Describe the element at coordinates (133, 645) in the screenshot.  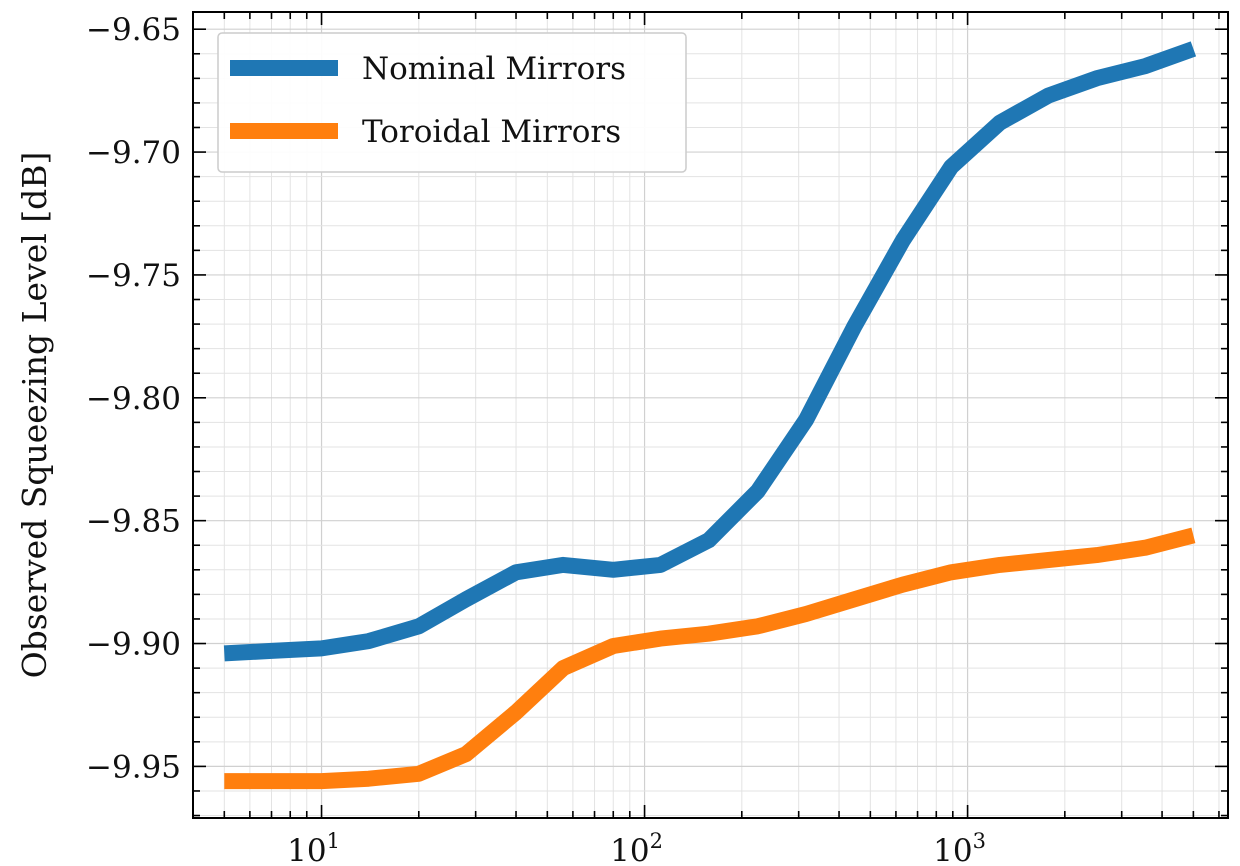
I see `y-tick-label: −9.90` at that location.